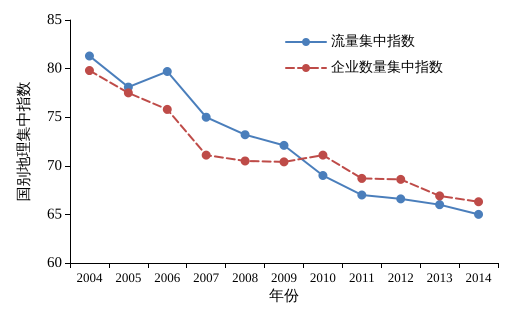 This screenshot has width=516, height=321. I want to click on x-tick-label: 2014, so click(479, 277).